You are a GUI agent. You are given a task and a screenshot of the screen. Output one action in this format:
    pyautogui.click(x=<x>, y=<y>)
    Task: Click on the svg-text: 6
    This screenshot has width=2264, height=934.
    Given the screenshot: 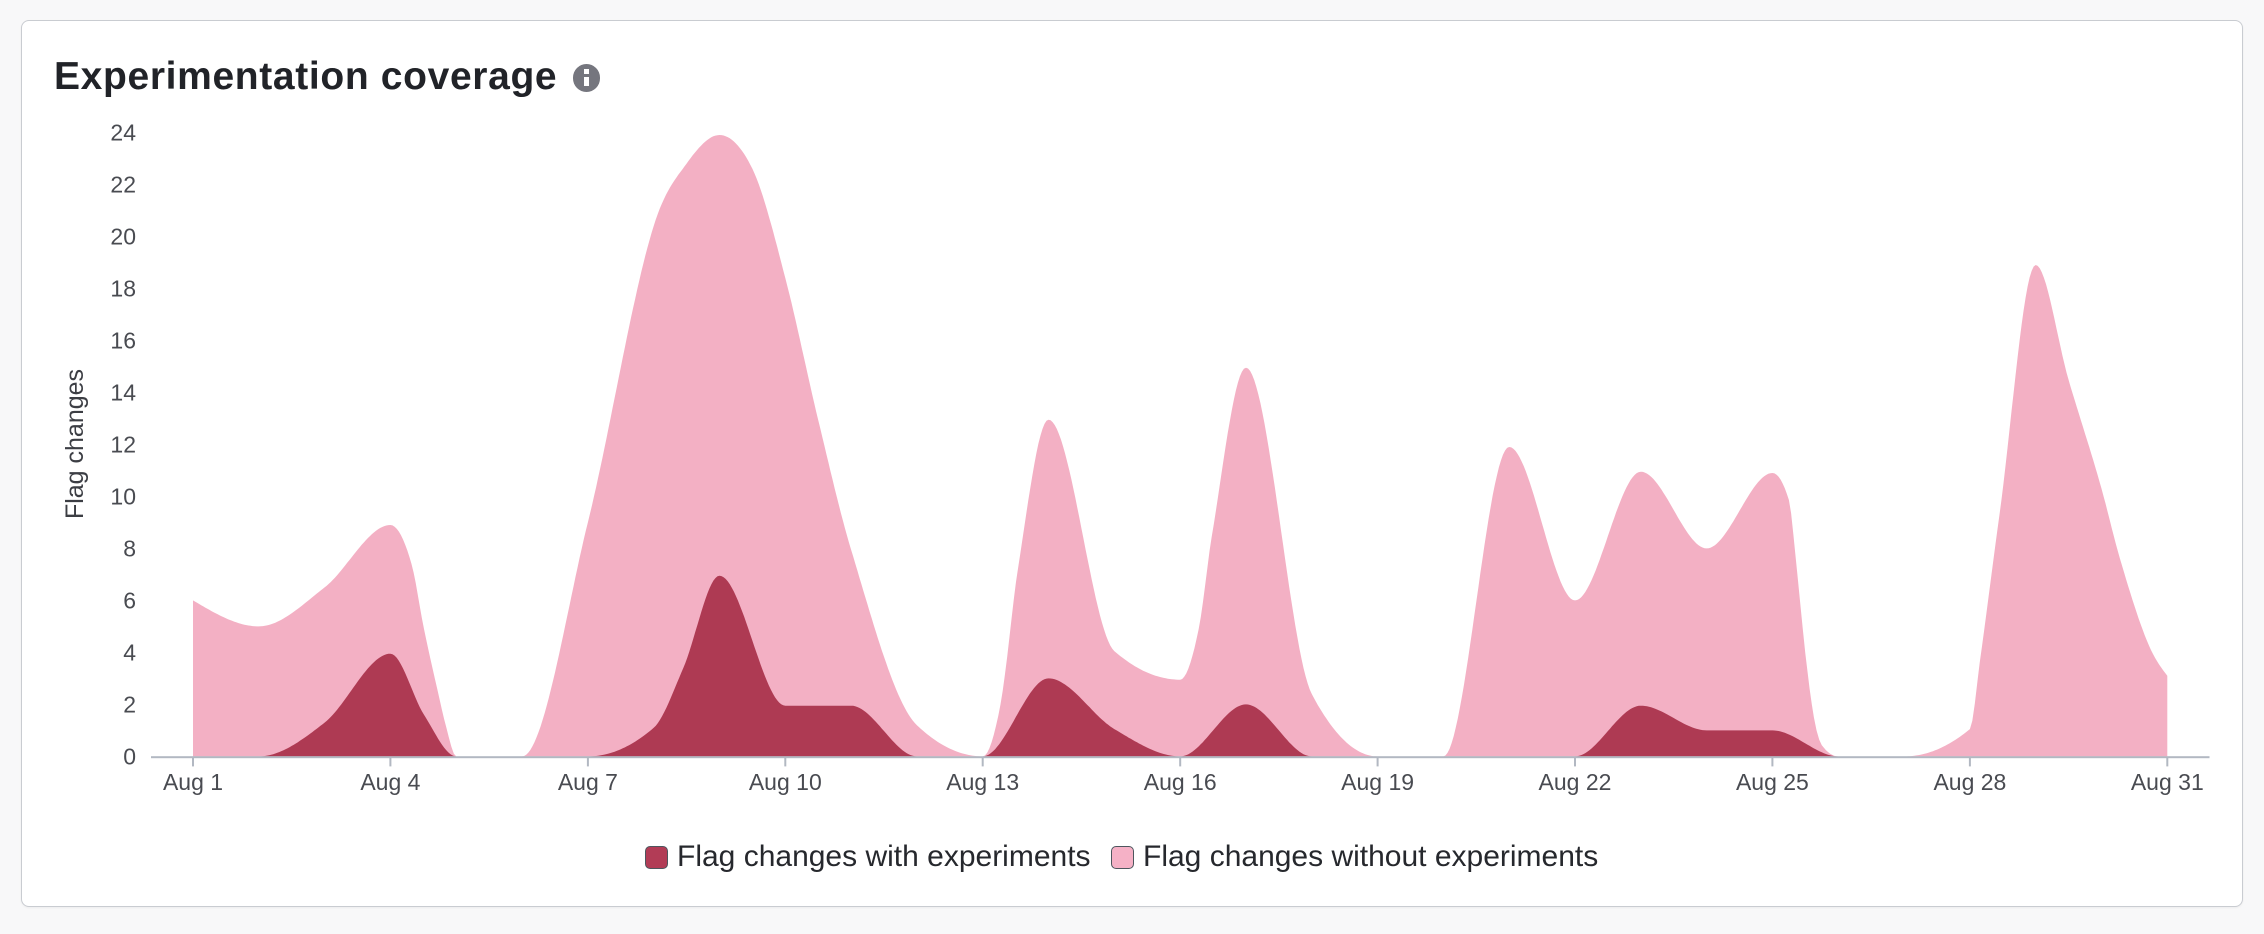 What is the action you would take?
    pyautogui.click(x=129, y=600)
    